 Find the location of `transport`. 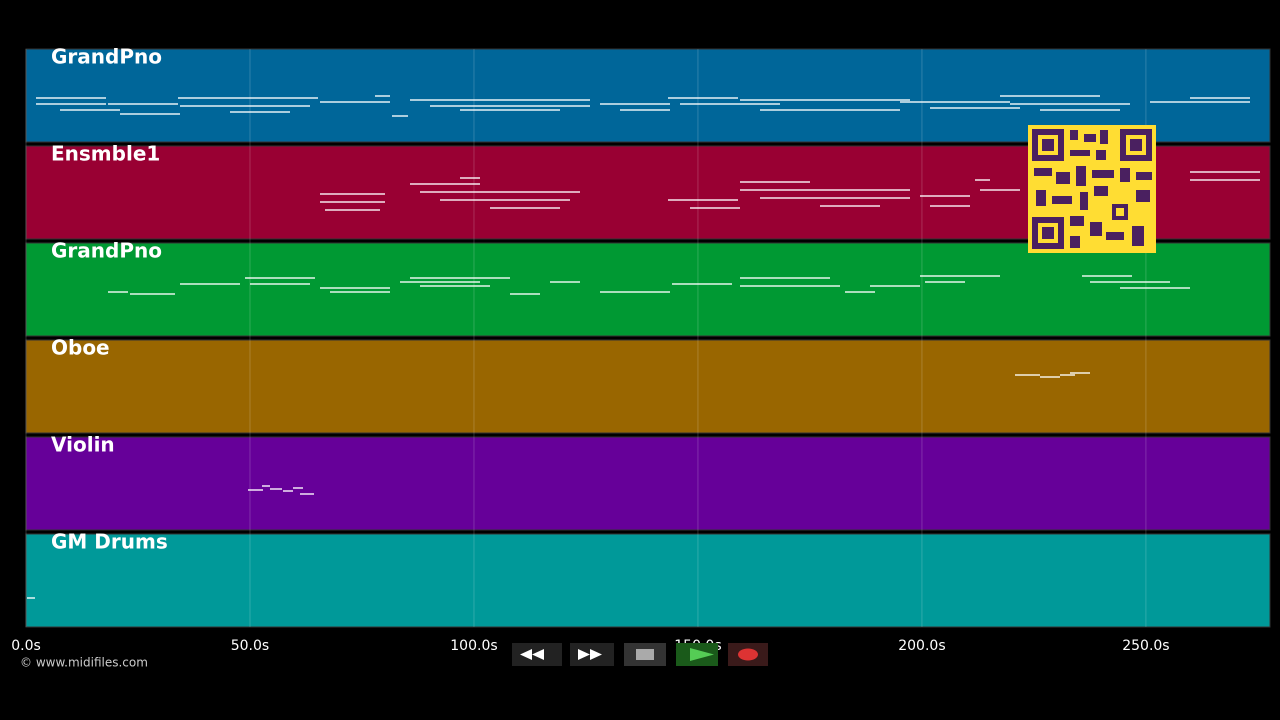

transport is located at coordinates (640, 654).